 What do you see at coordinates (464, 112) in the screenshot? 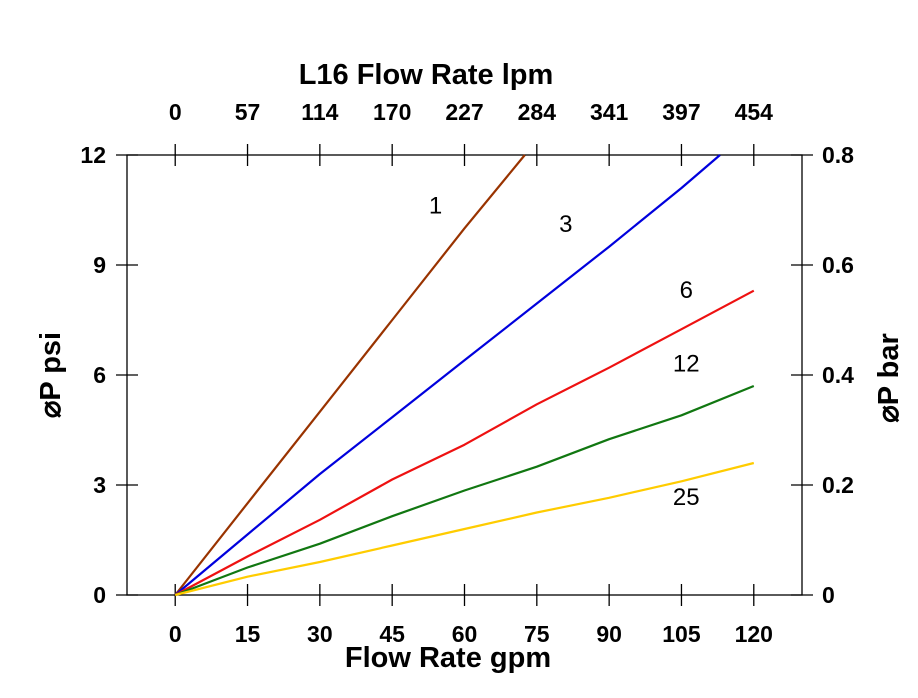
I see `x-top-tick-label: 227` at bounding box center [464, 112].